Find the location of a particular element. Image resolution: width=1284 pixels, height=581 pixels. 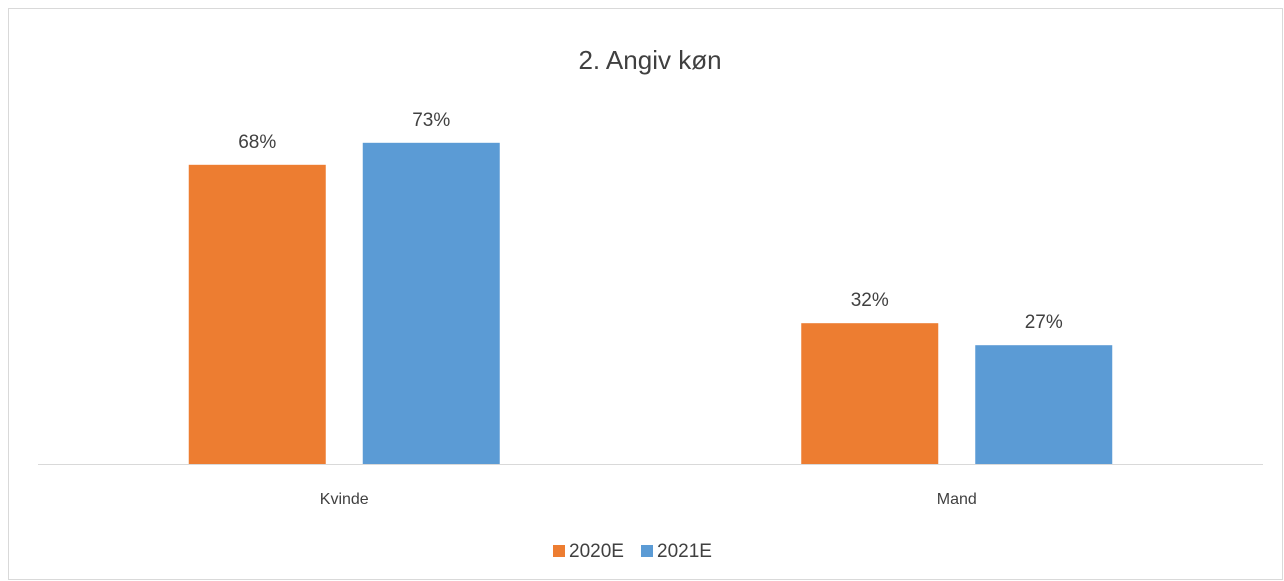

chart-title: 2. Angiv køn is located at coordinates (649, 60).